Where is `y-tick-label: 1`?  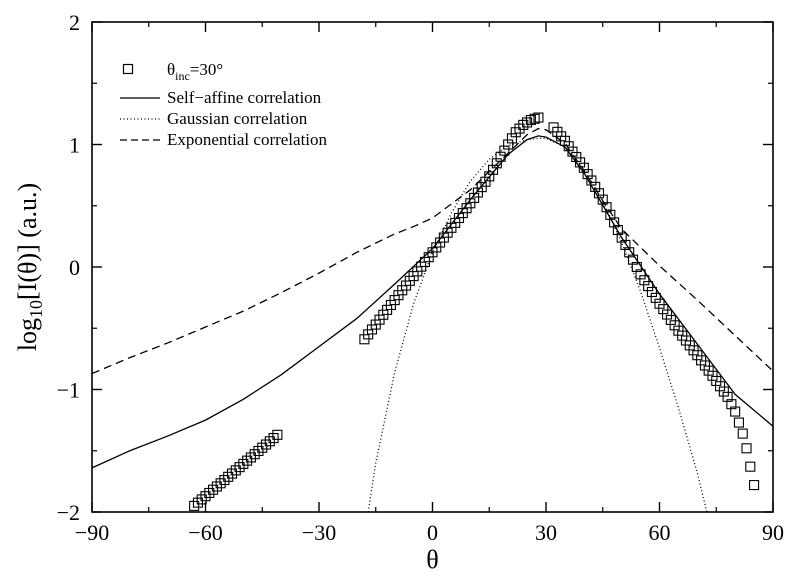
y-tick-label: 1 is located at coordinates (74, 145).